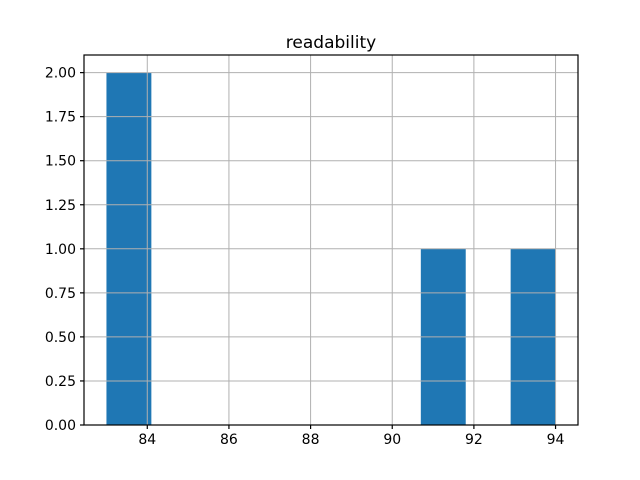  Describe the element at coordinates (392, 440) in the screenshot. I see `x-tick-label: 90` at that location.